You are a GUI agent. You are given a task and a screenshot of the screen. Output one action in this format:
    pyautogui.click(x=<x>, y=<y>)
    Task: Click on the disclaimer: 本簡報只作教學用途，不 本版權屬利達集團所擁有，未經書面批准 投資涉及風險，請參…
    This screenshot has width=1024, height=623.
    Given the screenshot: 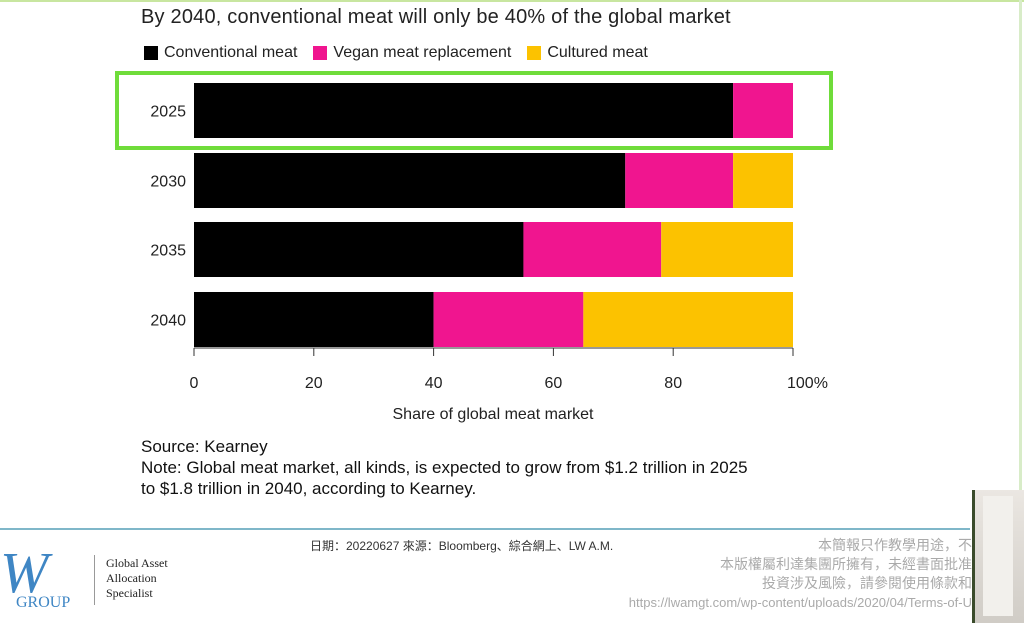 What is the action you would take?
    pyautogui.click(x=800, y=574)
    